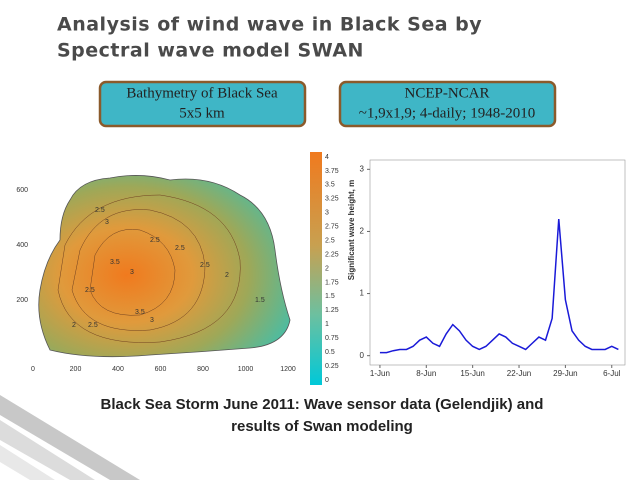 This screenshot has width=640, height=480. Describe the element at coordinates (380, 373) in the screenshot. I see `x-tick-label: 1-Jun` at that location.